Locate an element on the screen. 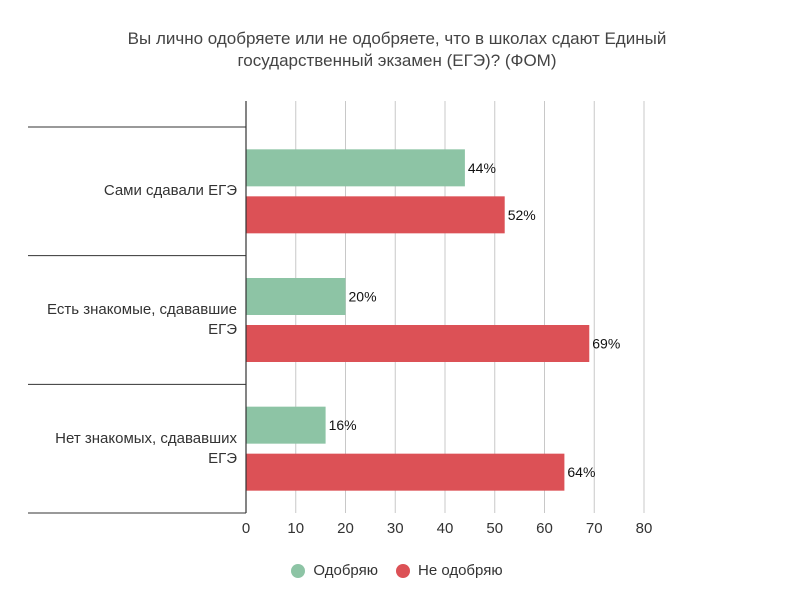  legend-swatch-disapprove is located at coordinates (402, 570).